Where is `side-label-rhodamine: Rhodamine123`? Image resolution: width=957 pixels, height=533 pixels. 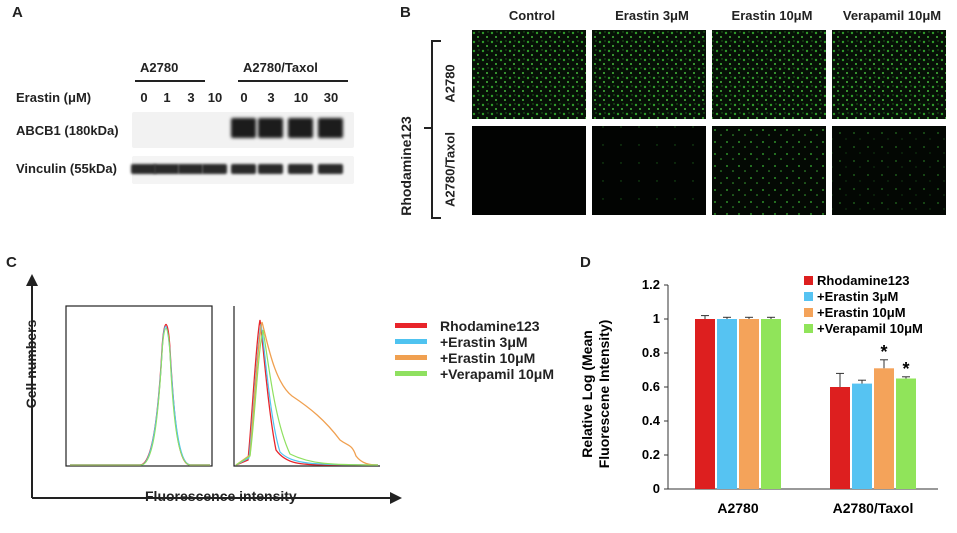 side-label-rhodamine: Rhodamine123 is located at coordinates (406, 166).